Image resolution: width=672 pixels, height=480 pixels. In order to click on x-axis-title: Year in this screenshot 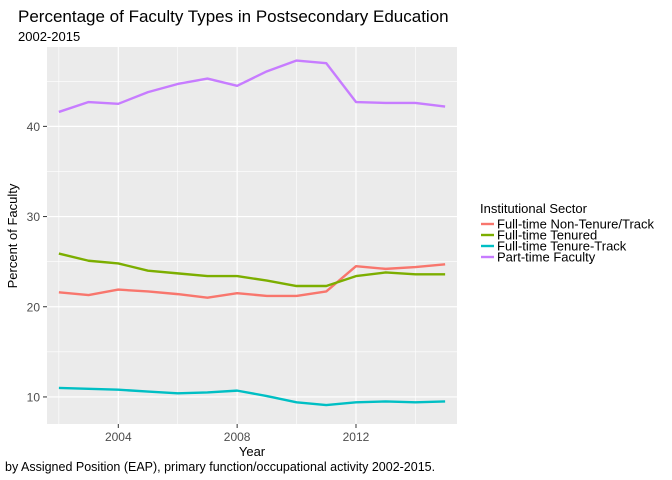, I will do `click(252, 451)`.